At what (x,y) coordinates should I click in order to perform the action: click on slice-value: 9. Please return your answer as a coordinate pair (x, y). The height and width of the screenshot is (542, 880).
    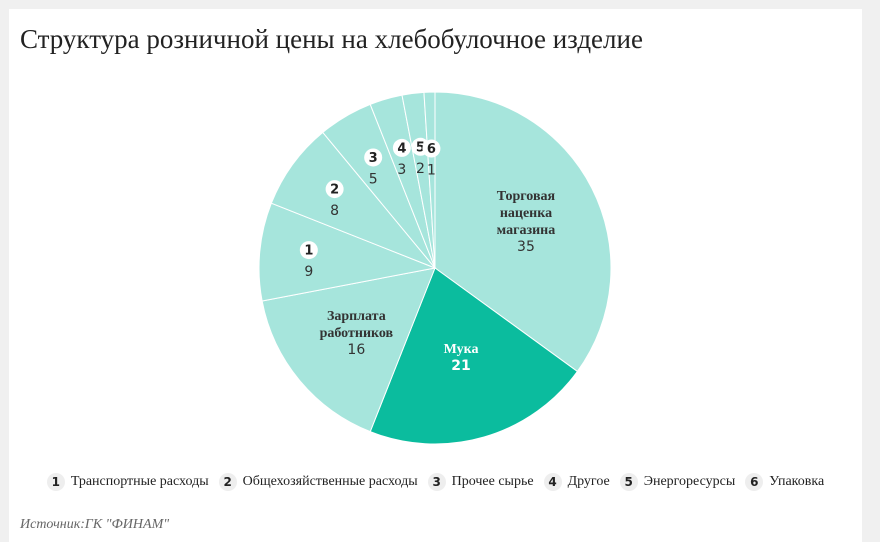
    Looking at the image, I should click on (308, 272).